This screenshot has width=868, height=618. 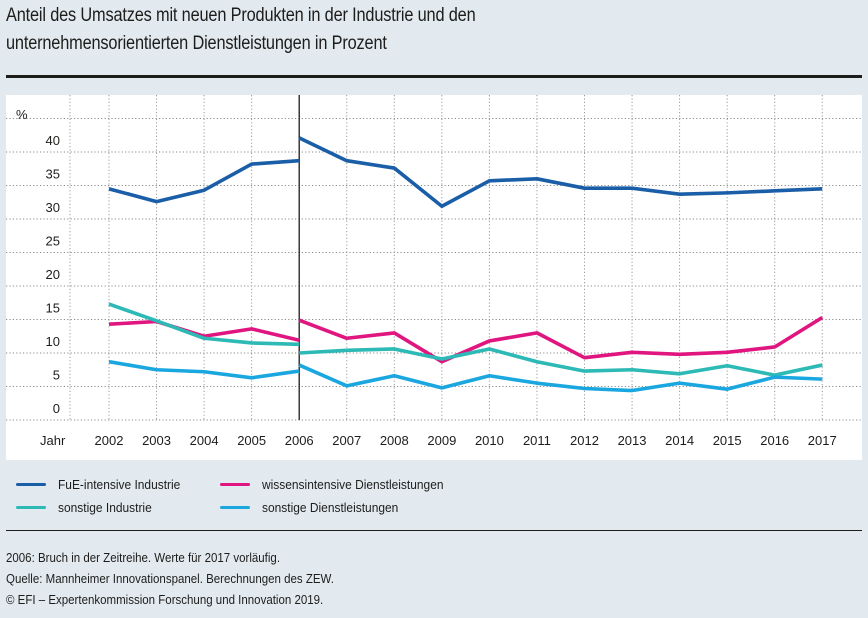 I want to click on series-wissensintensive-dienstleistungen, so click(x=466, y=339).